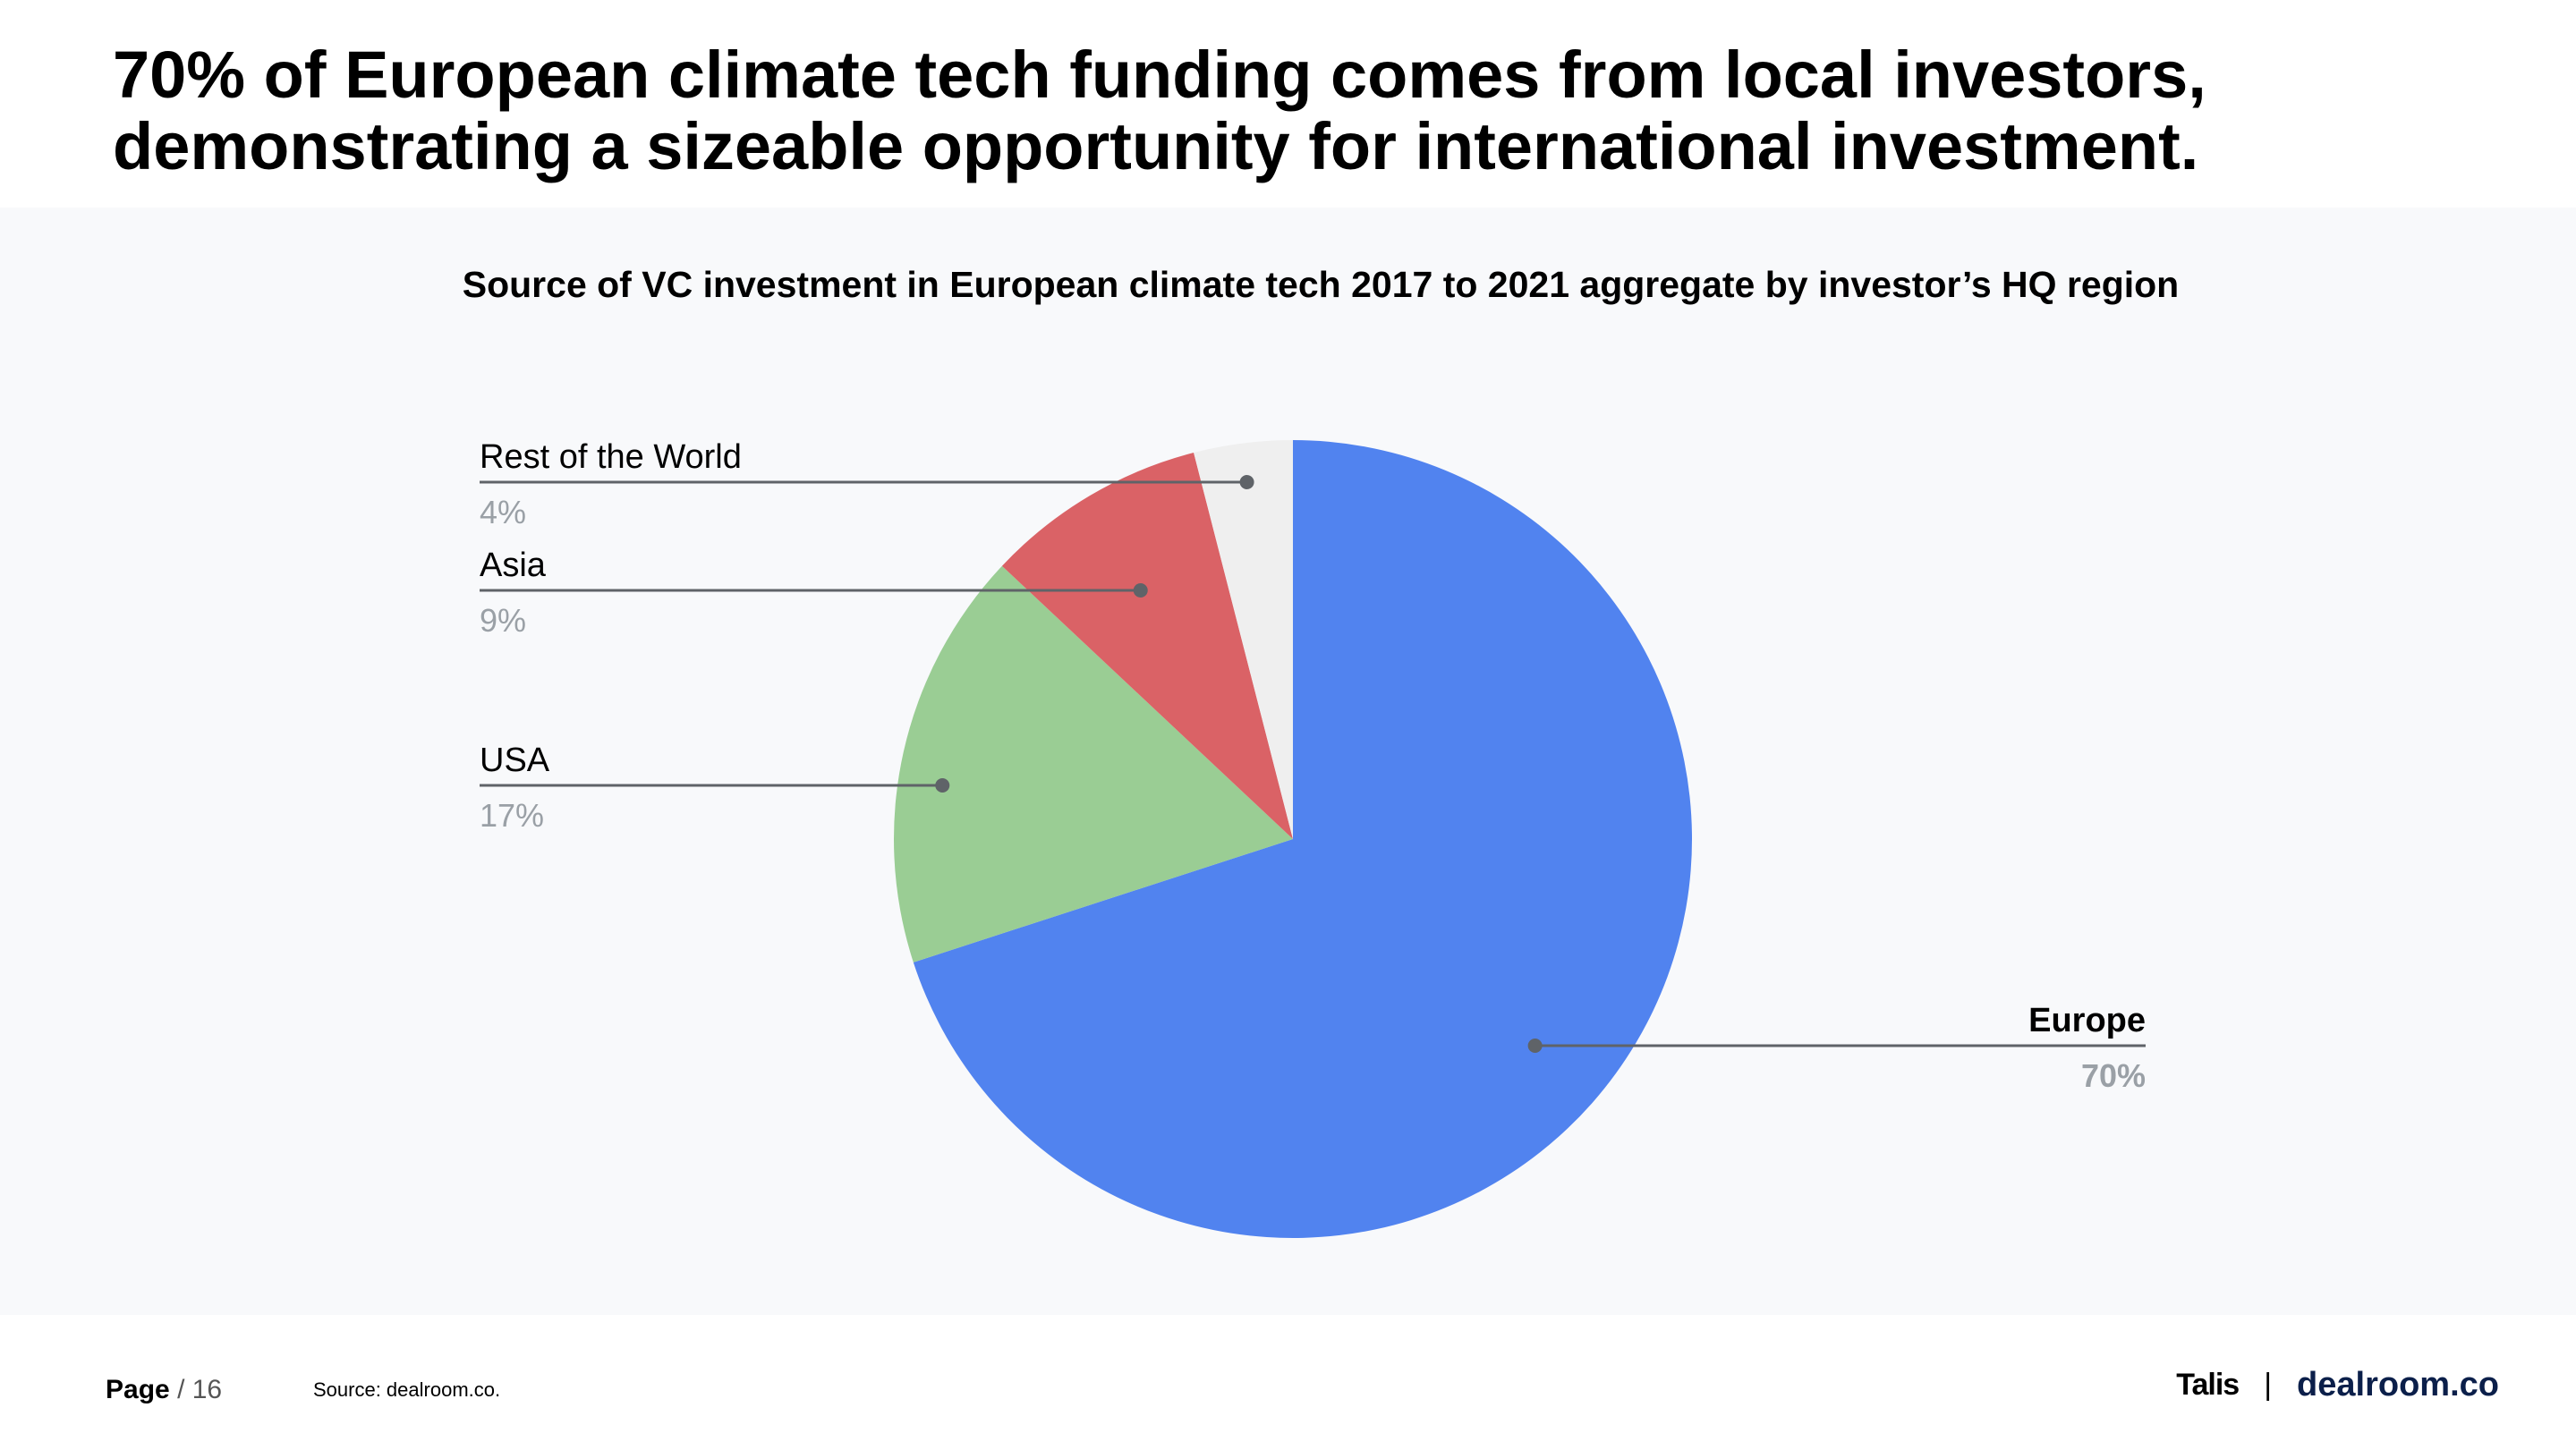 Image resolution: width=2576 pixels, height=1433 pixels. I want to click on pie-slice-asia, so click(1147, 646).